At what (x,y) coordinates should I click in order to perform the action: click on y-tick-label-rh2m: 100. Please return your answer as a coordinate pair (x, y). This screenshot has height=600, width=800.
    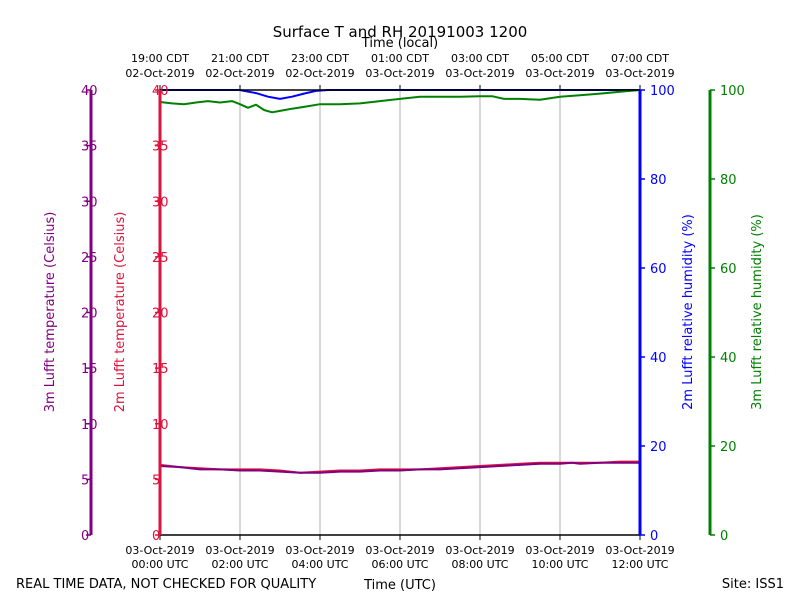
    Looking at the image, I should click on (662, 91).